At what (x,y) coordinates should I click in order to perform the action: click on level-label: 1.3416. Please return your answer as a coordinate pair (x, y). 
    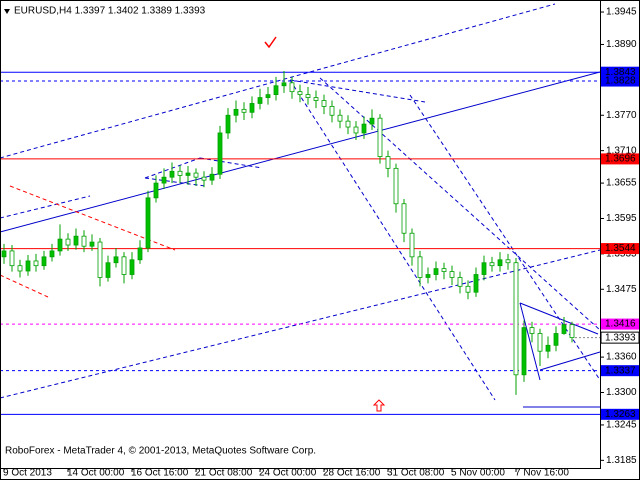
    Looking at the image, I should click on (620, 324).